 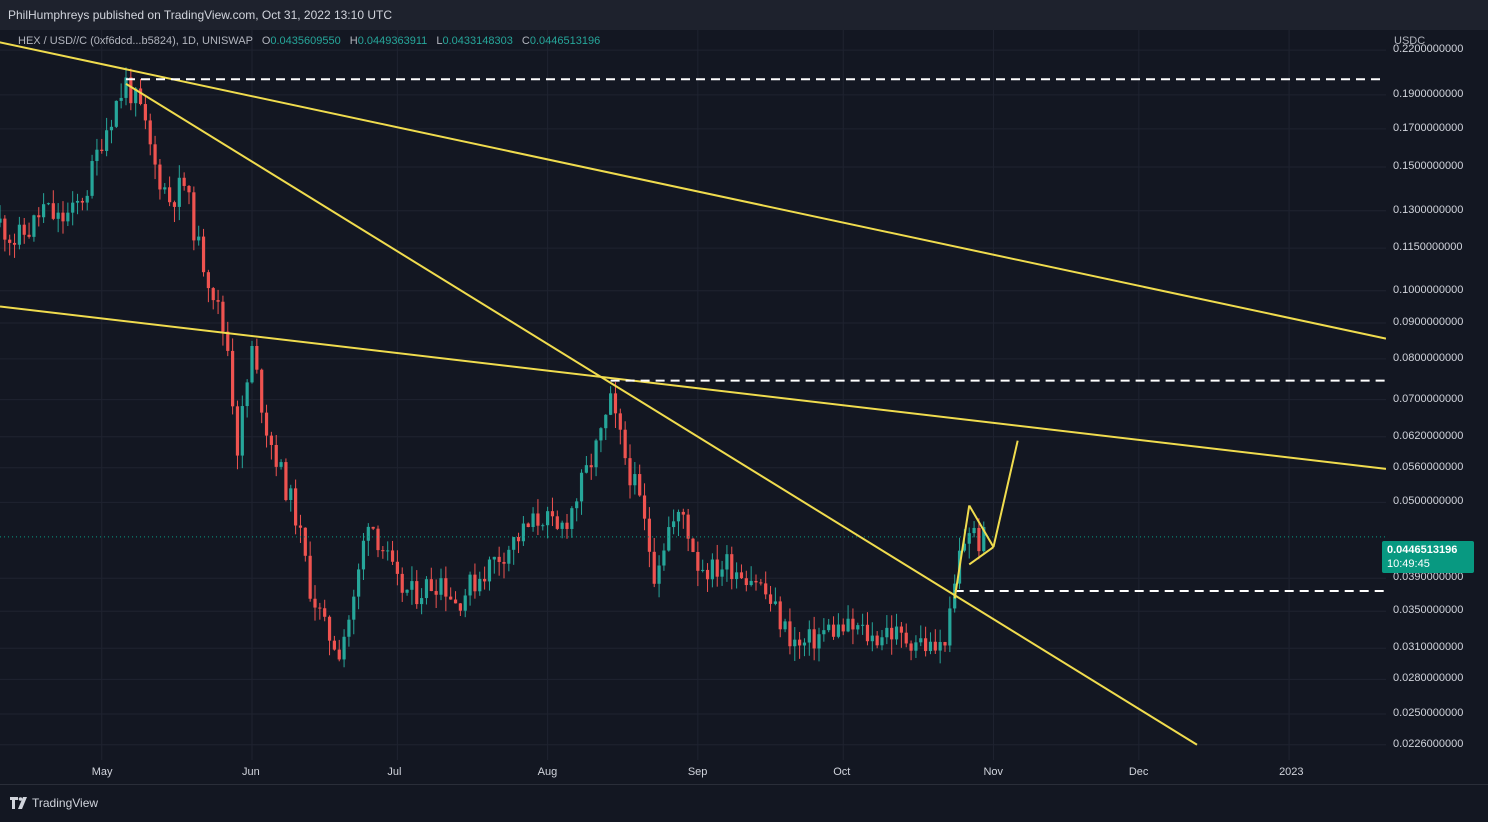 What do you see at coordinates (1410, 41) in the screenshot?
I see `currency-label: USDC` at bounding box center [1410, 41].